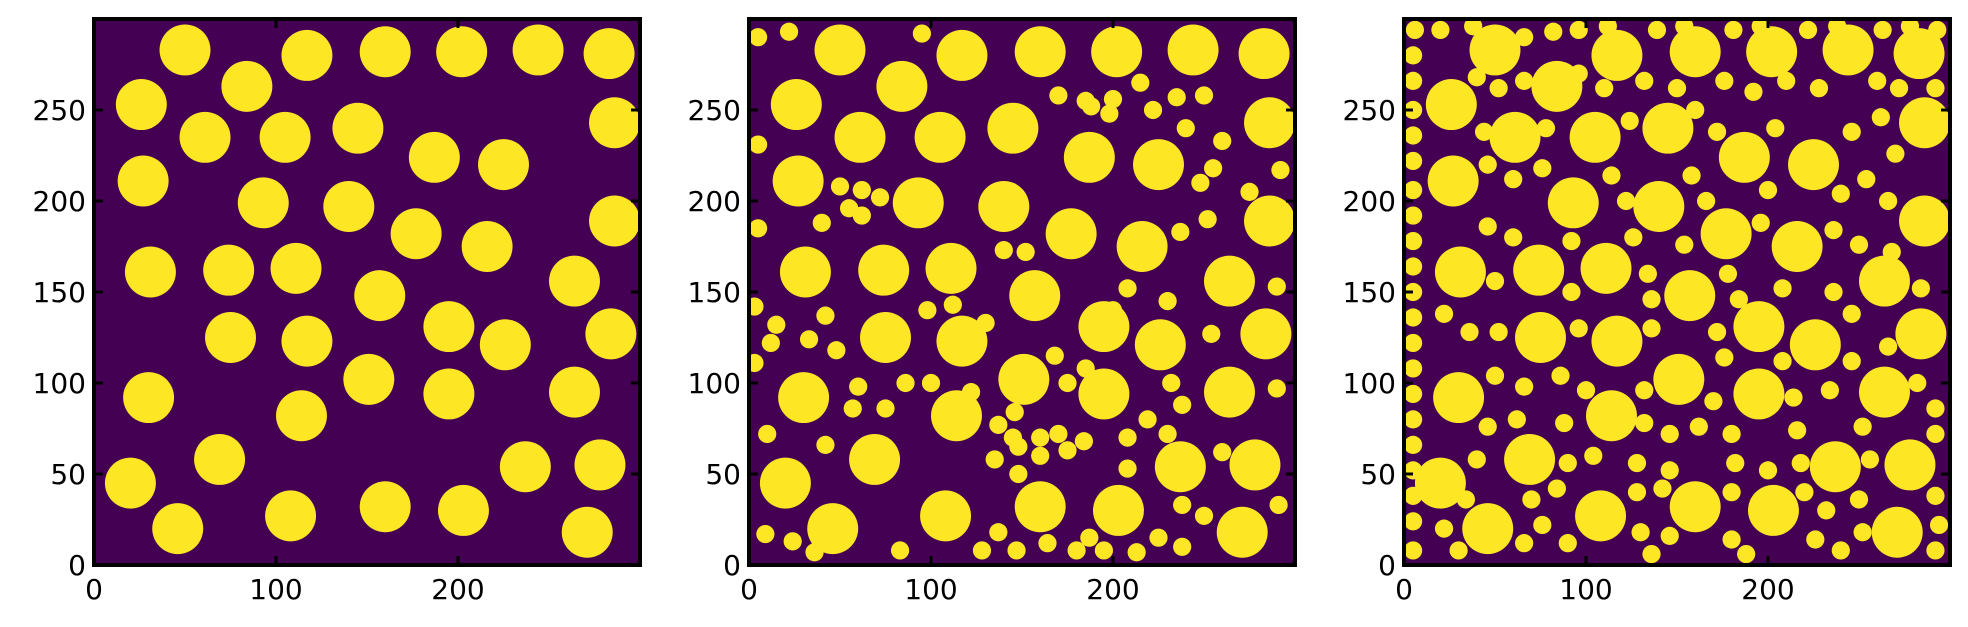 This screenshot has height=627, width=1968. Describe the element at coordinates (1767, 589) in the screenshot. I see `x-tick-label: 200` at that location.